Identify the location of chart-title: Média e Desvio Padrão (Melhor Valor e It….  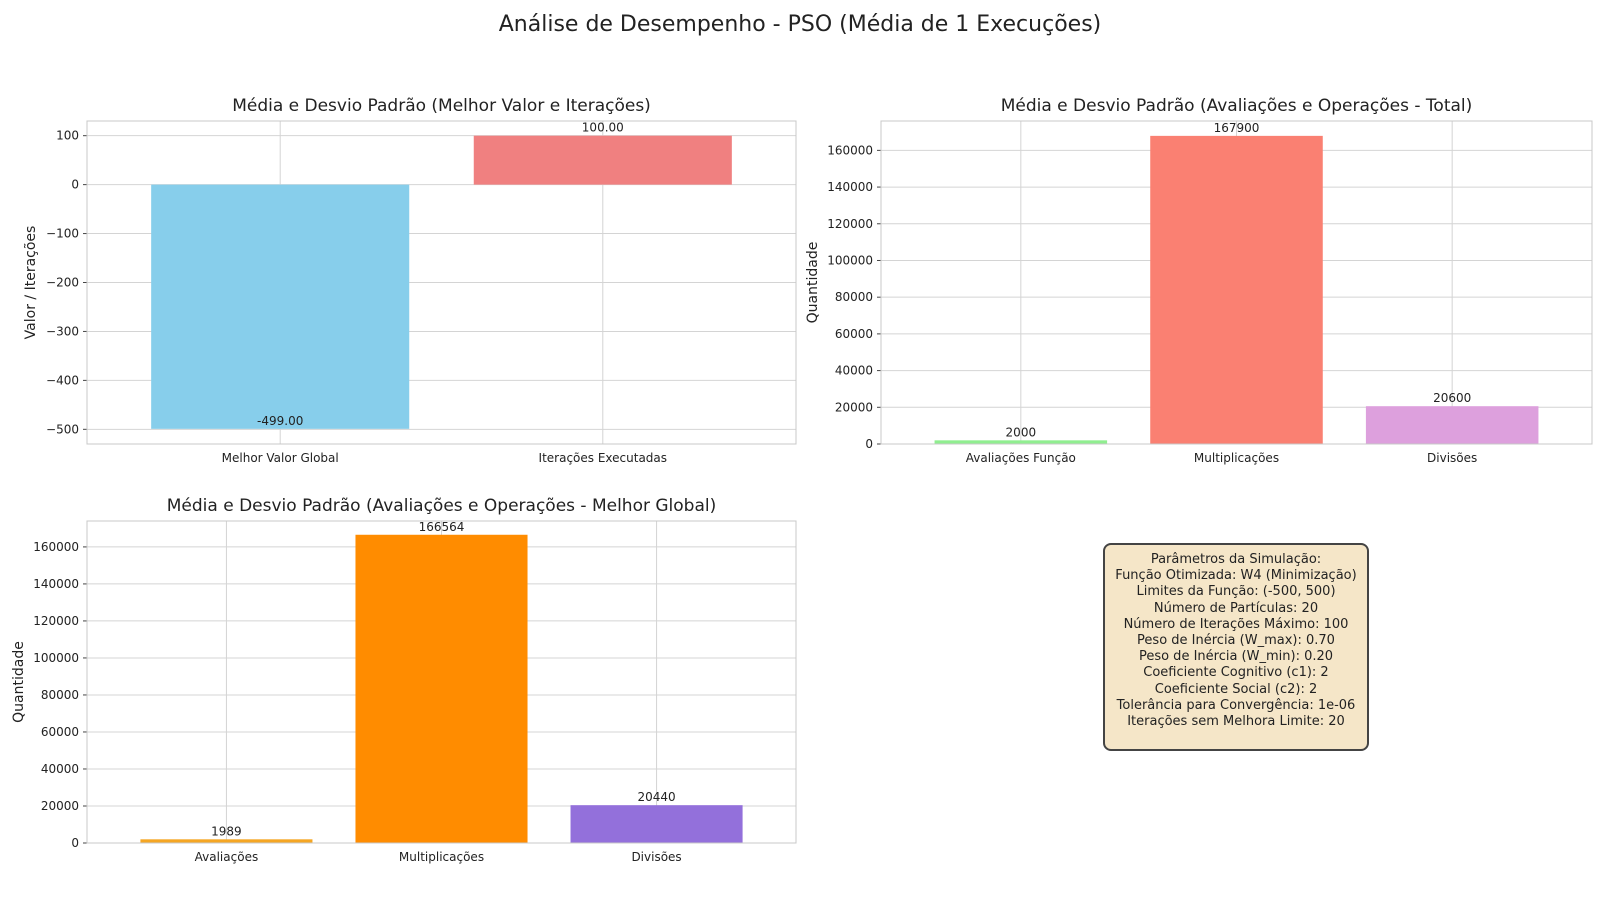
(441, 106).